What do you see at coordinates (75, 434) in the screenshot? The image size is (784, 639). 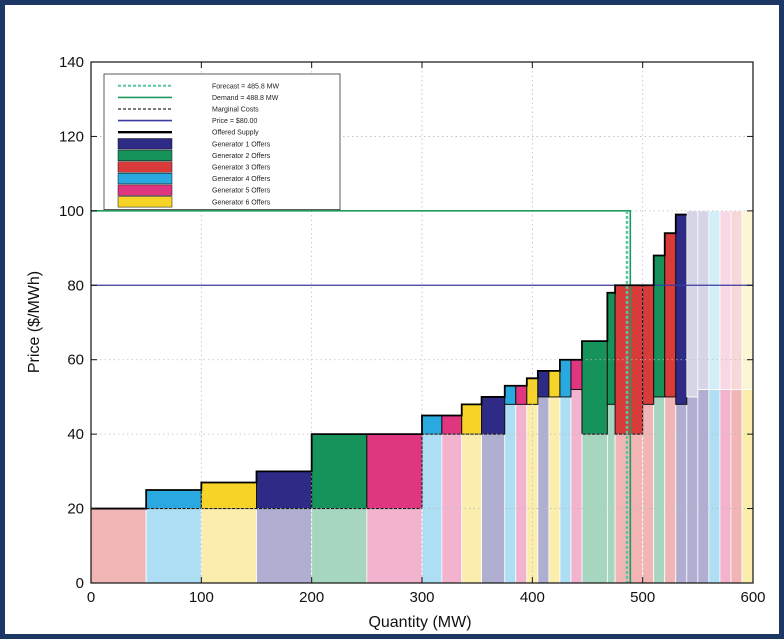 I see `y-tick-label: 40` at bounding box center [75, 434].